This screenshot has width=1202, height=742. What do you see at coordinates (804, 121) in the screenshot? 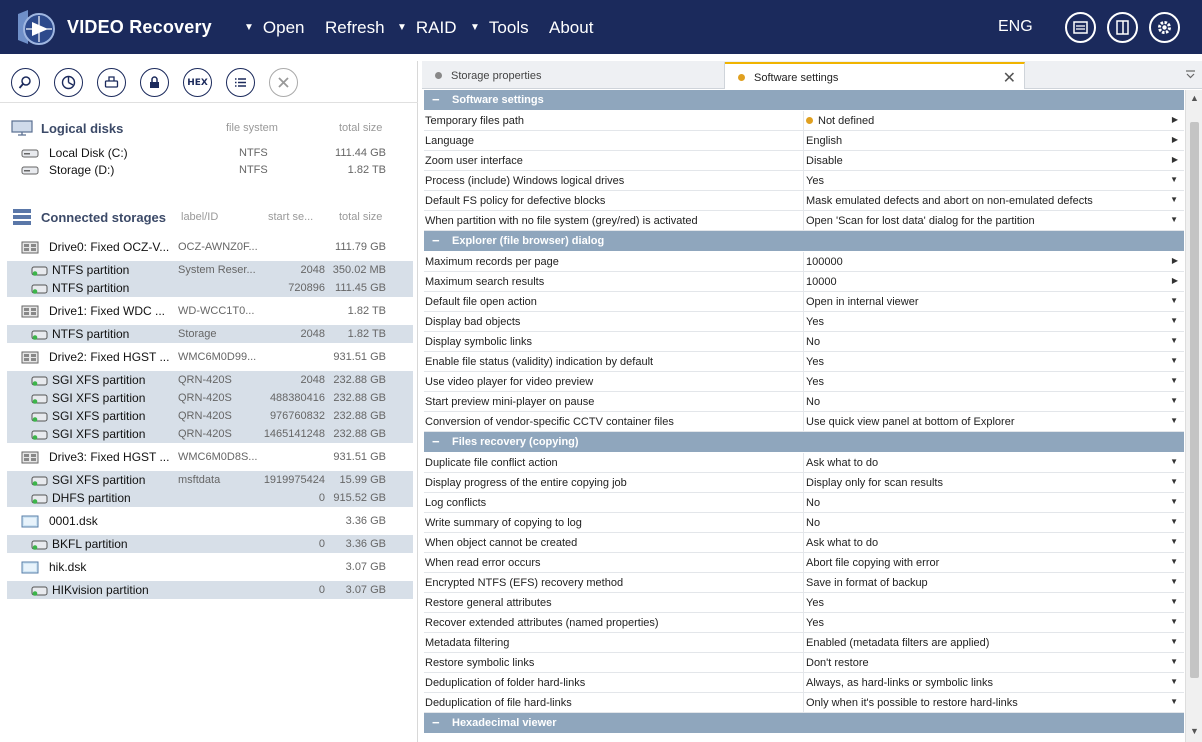
I see `setting-row: Temporary files path Not defined ▶` at bounding box center [804, 121].